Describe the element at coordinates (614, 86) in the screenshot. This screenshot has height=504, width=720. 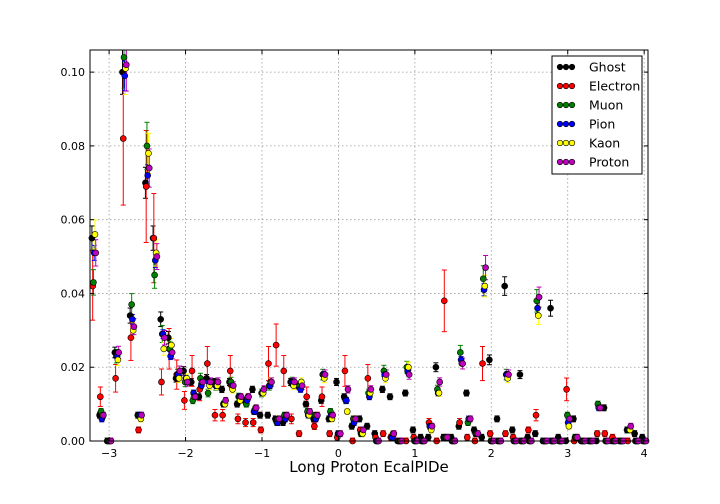
I see `legend-label: Electron` at that location.